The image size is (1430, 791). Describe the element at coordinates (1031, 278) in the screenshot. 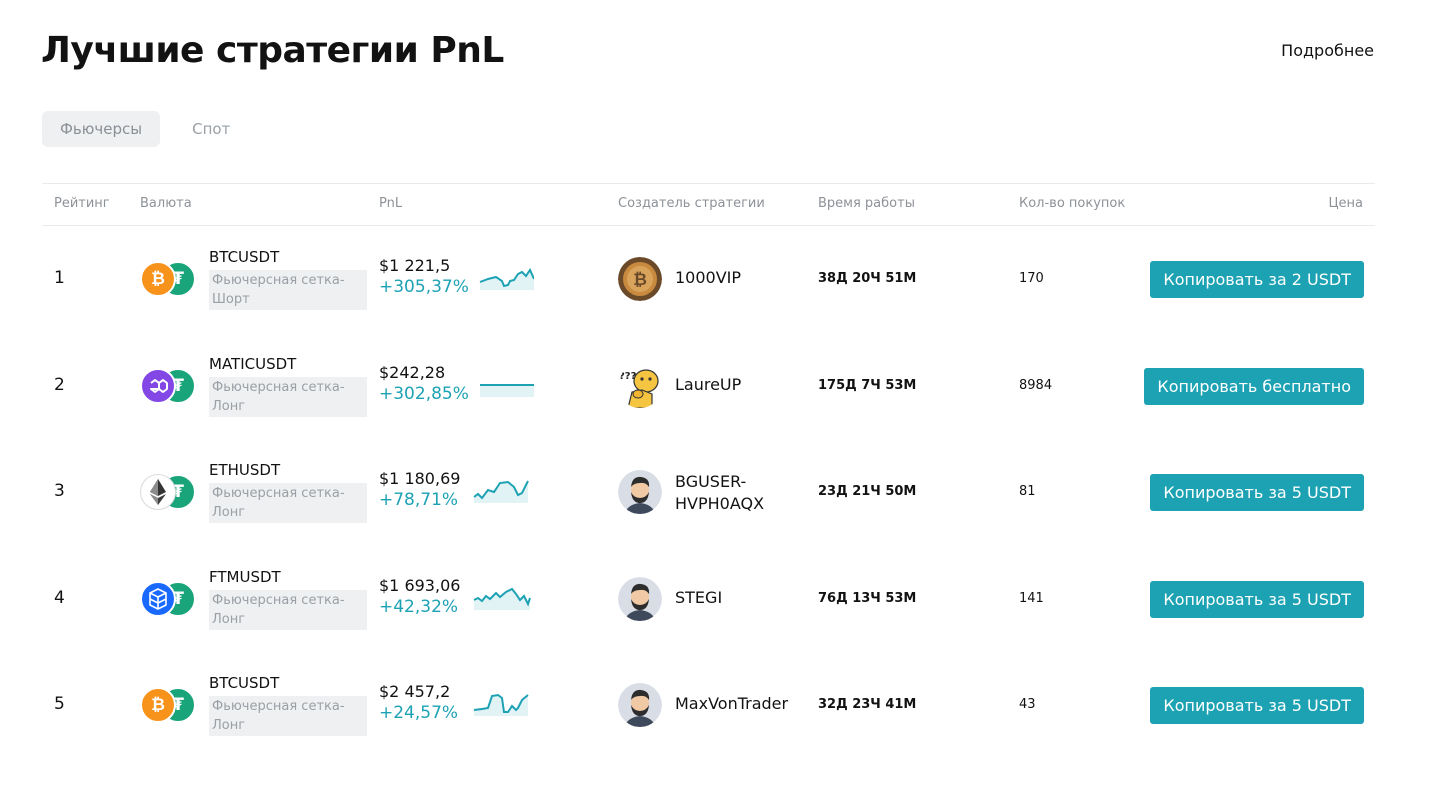

I see `buys-count: 170` at that location.